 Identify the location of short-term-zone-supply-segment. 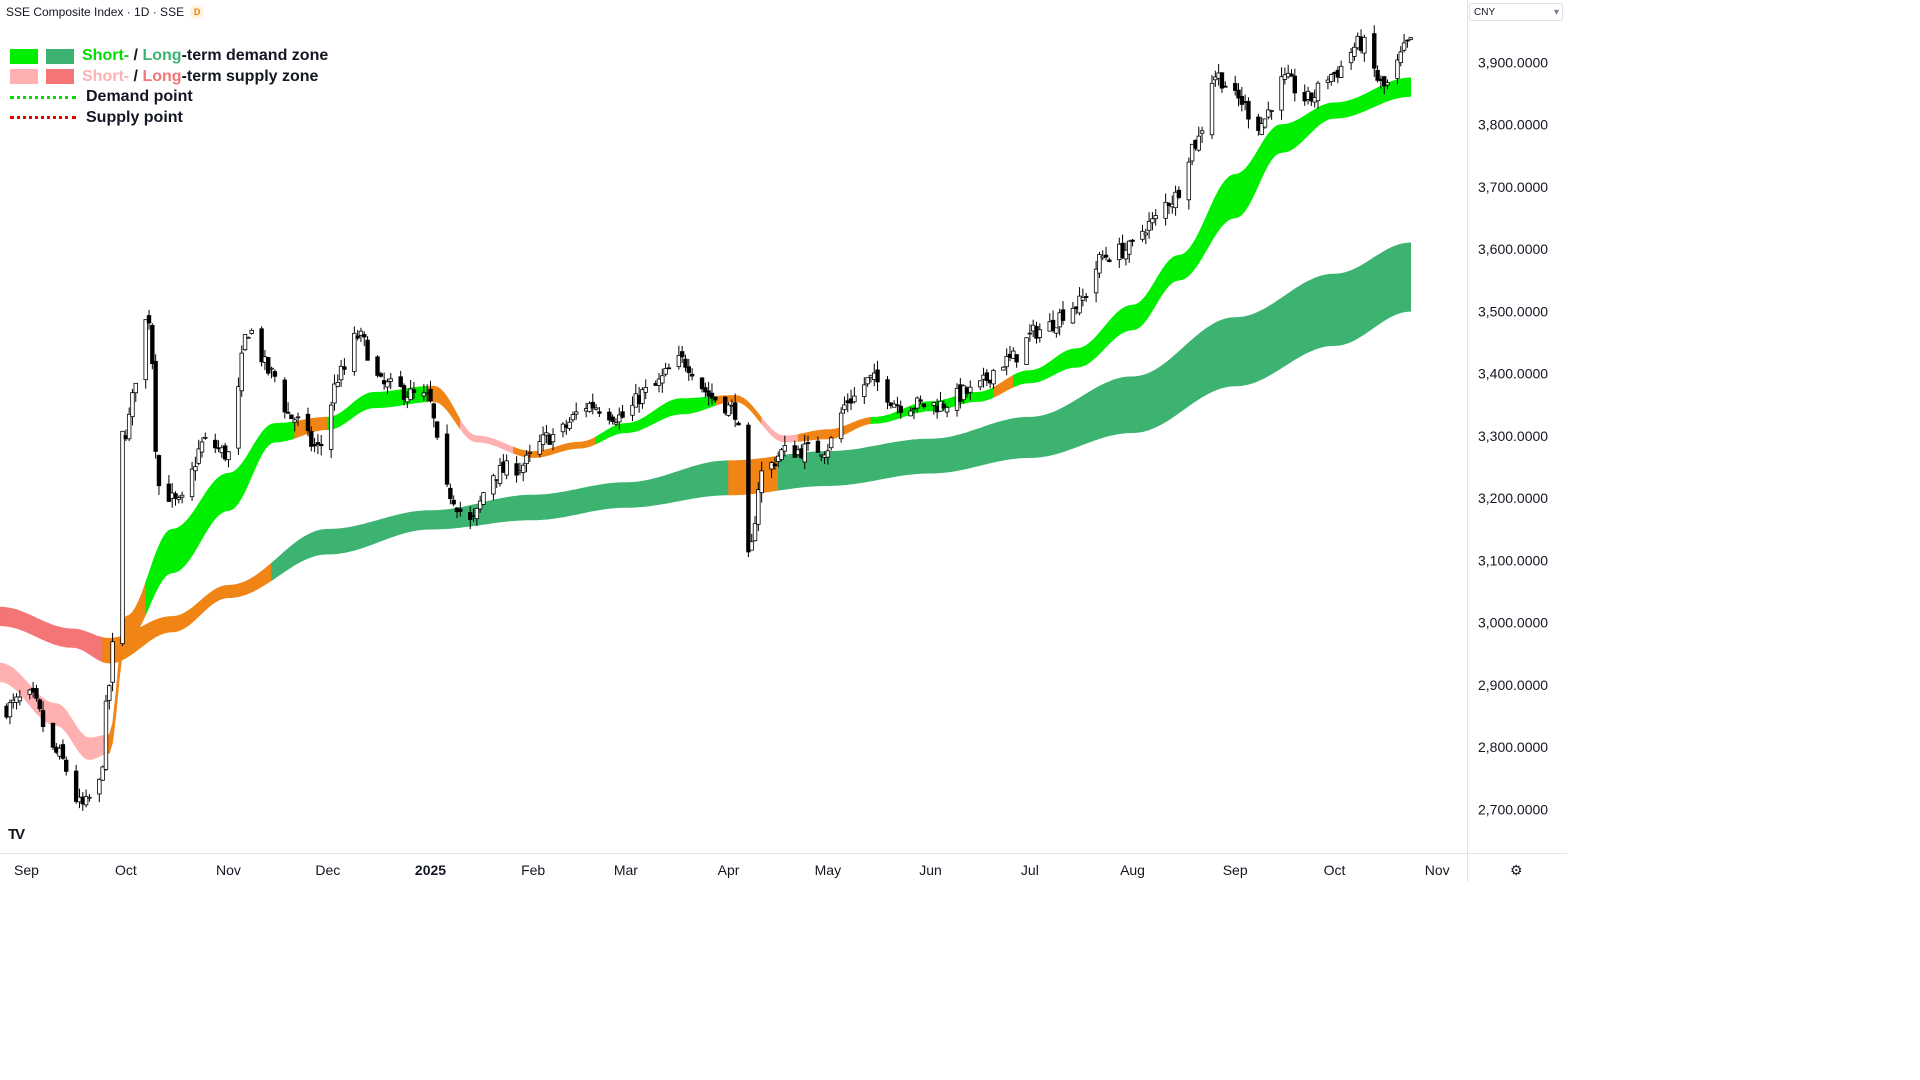
(487, 436).